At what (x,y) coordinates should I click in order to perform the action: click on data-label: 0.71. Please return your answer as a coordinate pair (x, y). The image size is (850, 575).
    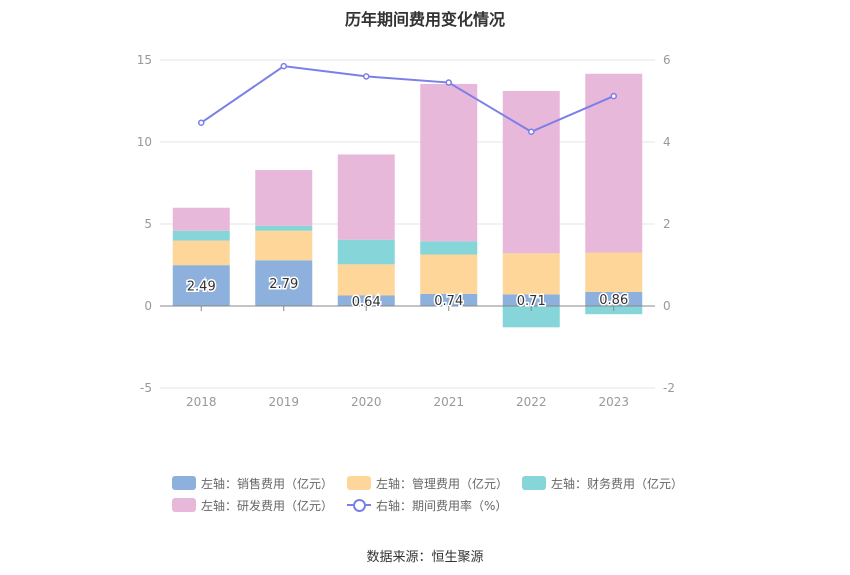
    Looking at the image, I should click on (531, 301).